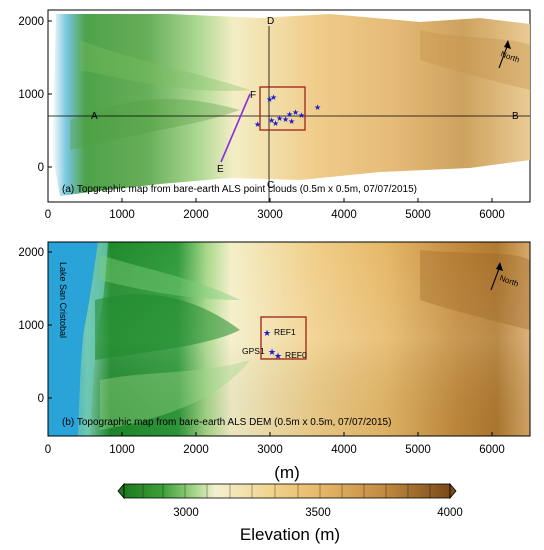 Image resolution: width=544 pixels, height=550 pixels. I want to click on y-tick-1000-a: 1000, so click(31, 95).